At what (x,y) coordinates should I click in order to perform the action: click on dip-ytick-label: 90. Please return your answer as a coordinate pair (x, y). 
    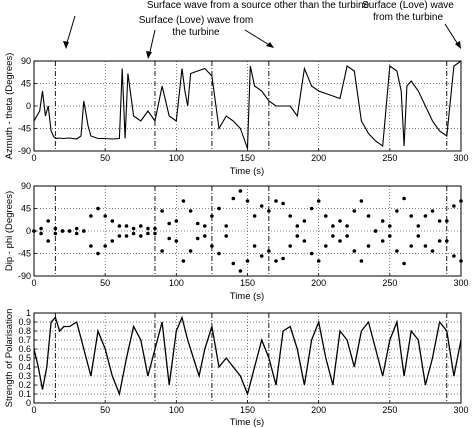
    Looking at the image, I should click on (26, 186).